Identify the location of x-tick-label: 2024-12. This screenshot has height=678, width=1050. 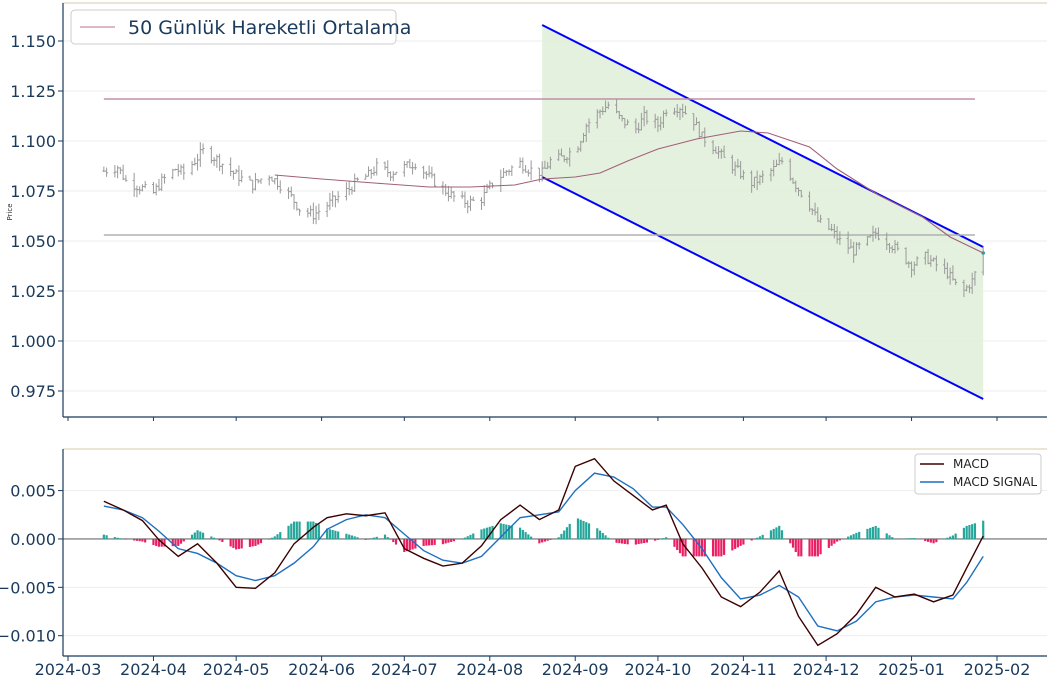
(826, 669).